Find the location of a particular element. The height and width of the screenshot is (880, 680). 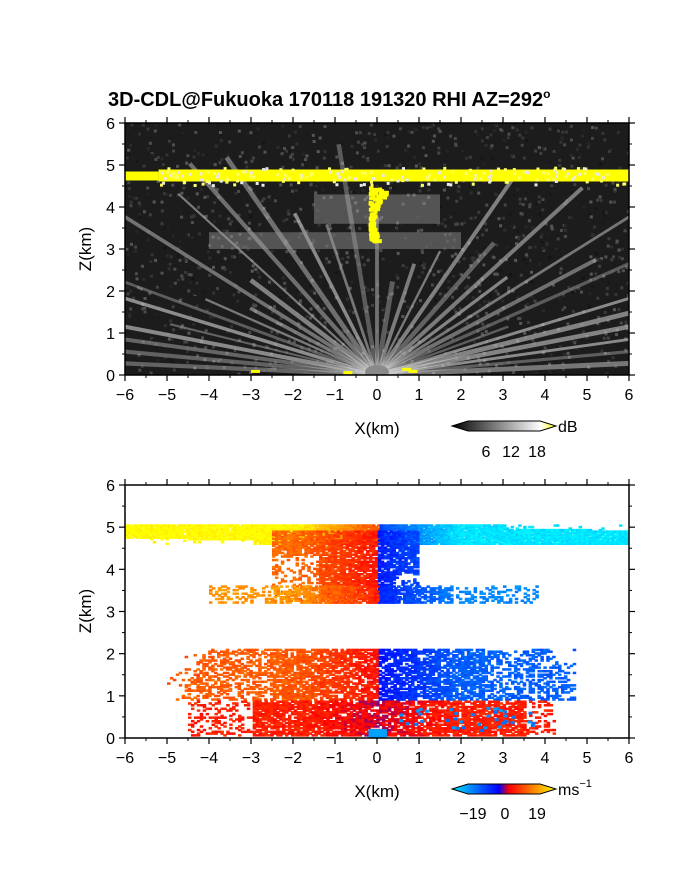

echo-ray is located at coordinates (314, 326).